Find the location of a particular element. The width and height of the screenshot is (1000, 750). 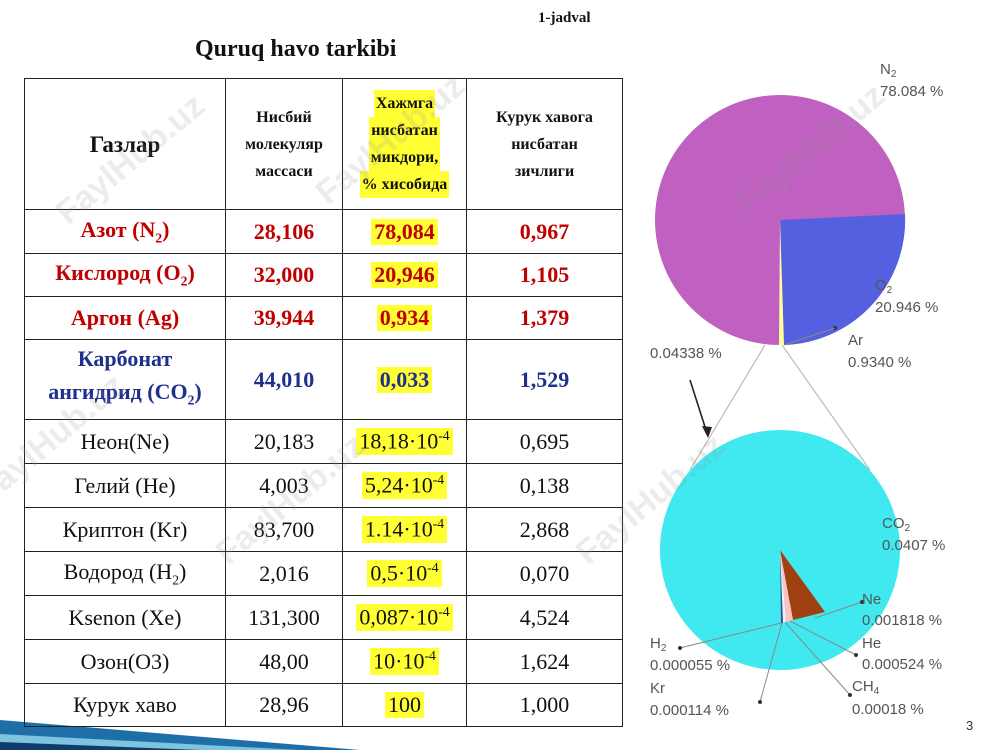

table-row: Кислород (O2) 32,000 20,946 1,105 is located at coordinates (323, 275).